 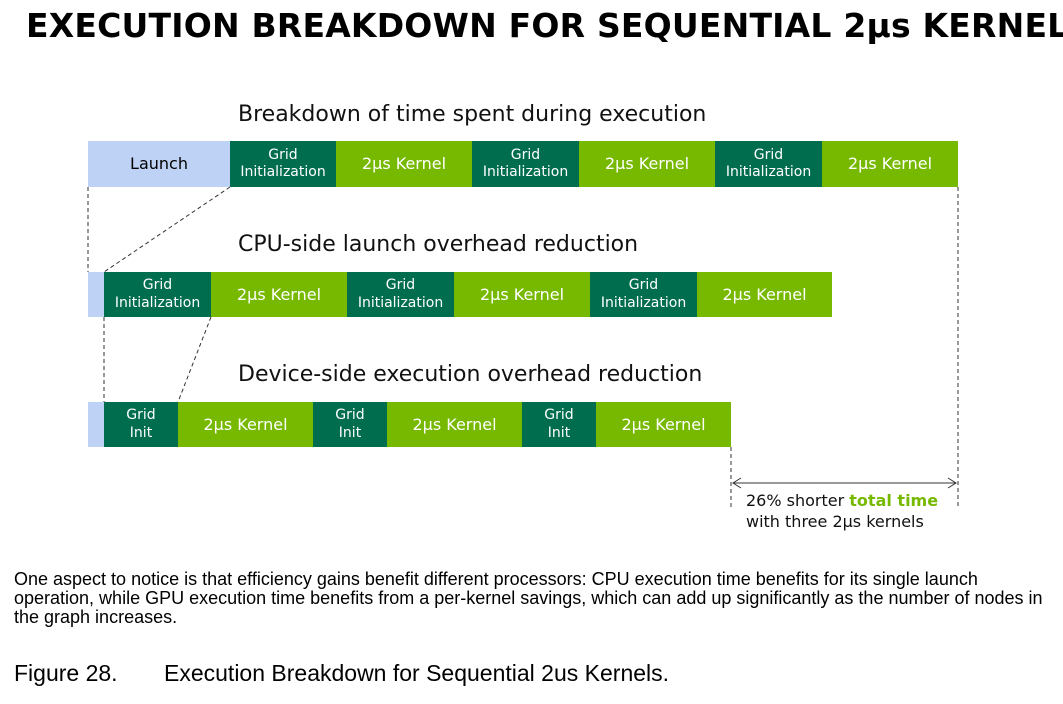 I want to click on note-prefix: 26% shorter, so click(x=798, y=500).